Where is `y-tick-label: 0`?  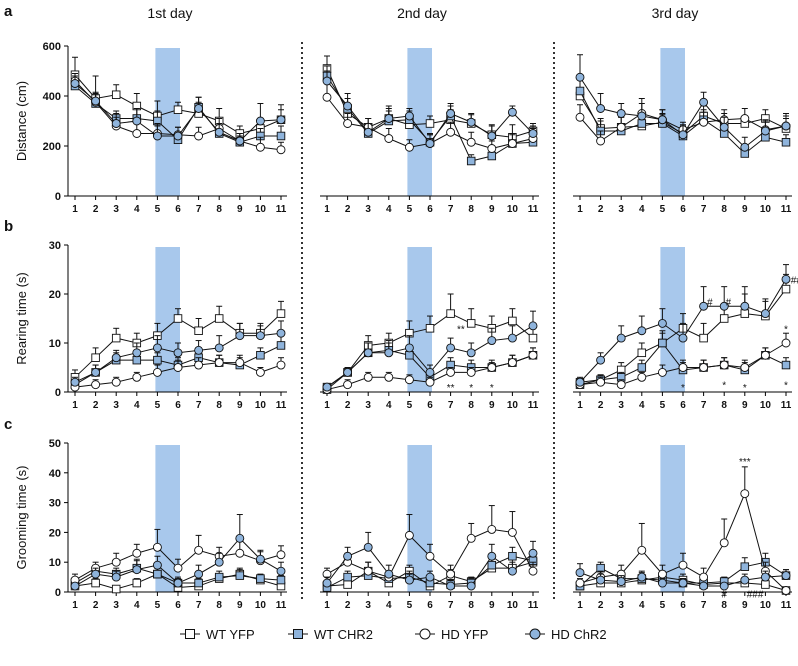
y-tick-label: 0 is located at coordinates (58, 197).